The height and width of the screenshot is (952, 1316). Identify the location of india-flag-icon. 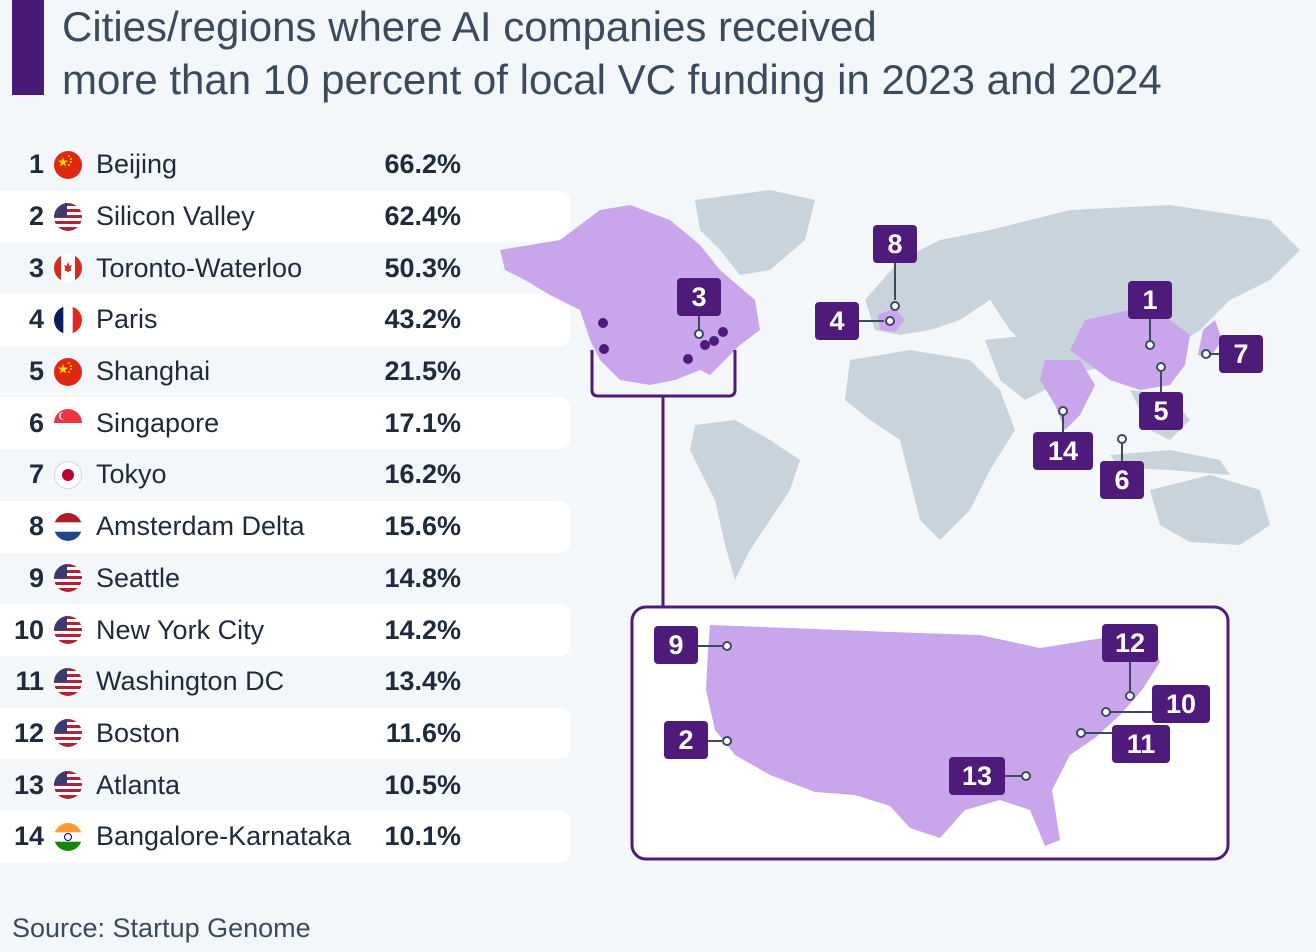
(68, 836).